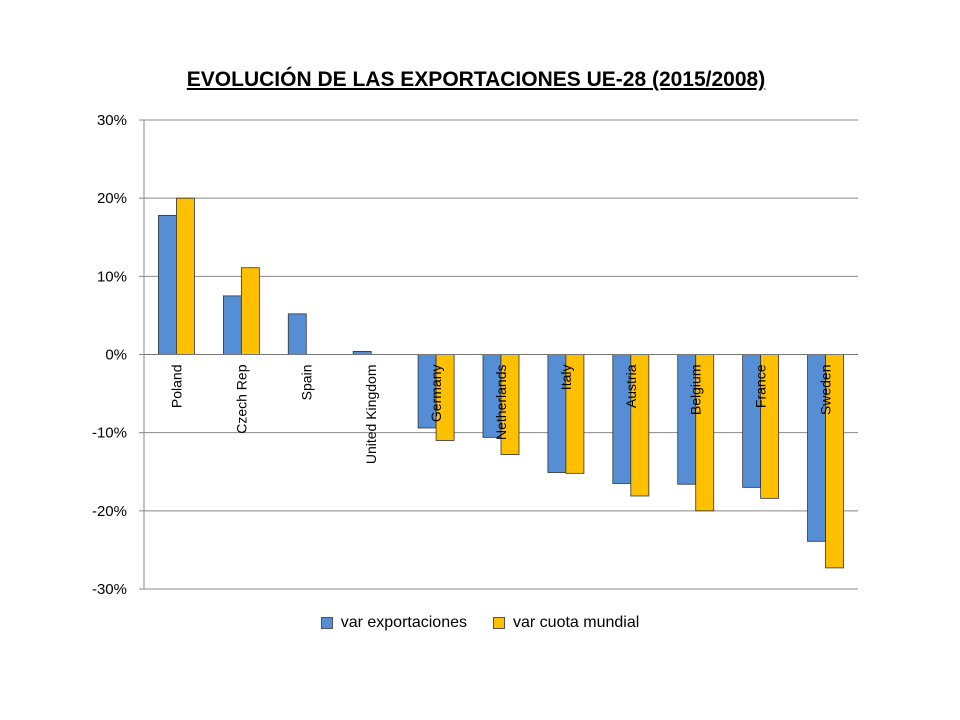 The image size is (960, 720). Describe the element at coordinates (297, 334) in the screenshot. I see `bar-exportaciones-spain` at that location.